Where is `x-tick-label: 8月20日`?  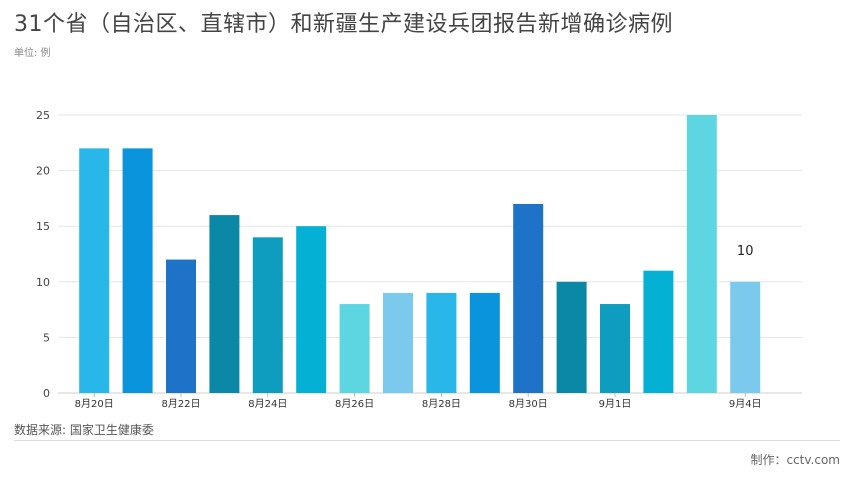 x-tick-label: 8月20日 is located at coordinates (94, 404).